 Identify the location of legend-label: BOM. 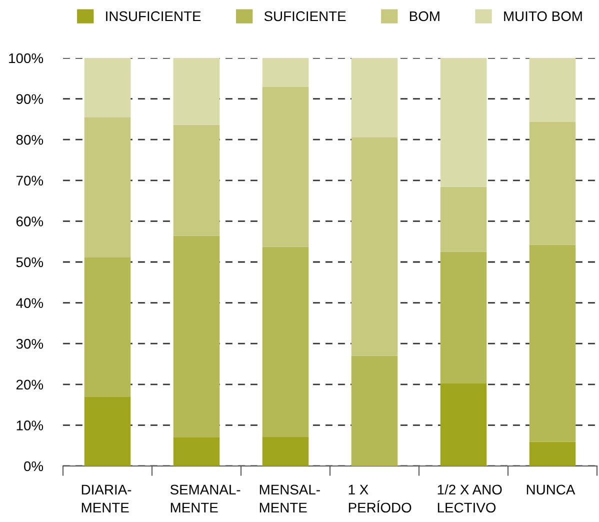
(425, 16).